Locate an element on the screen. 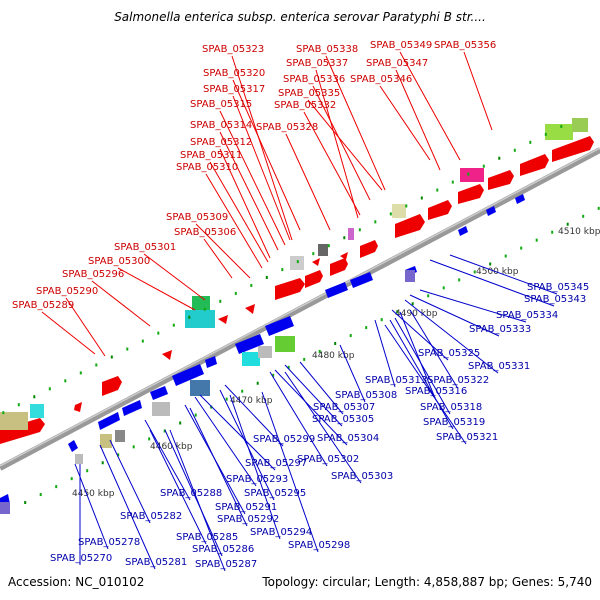 This screenshot has width=600, height=600. forward-gene-label: SPAB_05349 is located at coordinates (401, 45).